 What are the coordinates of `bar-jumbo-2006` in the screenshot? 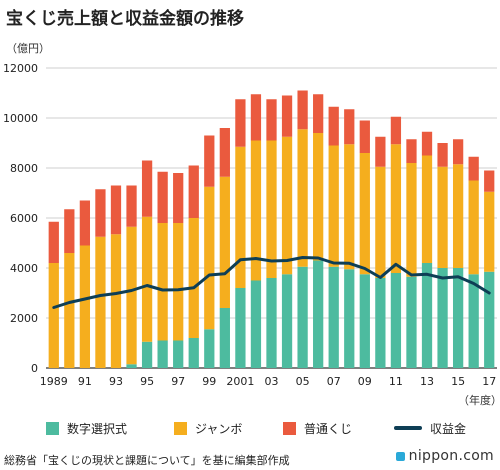 It's located at (318, 197).